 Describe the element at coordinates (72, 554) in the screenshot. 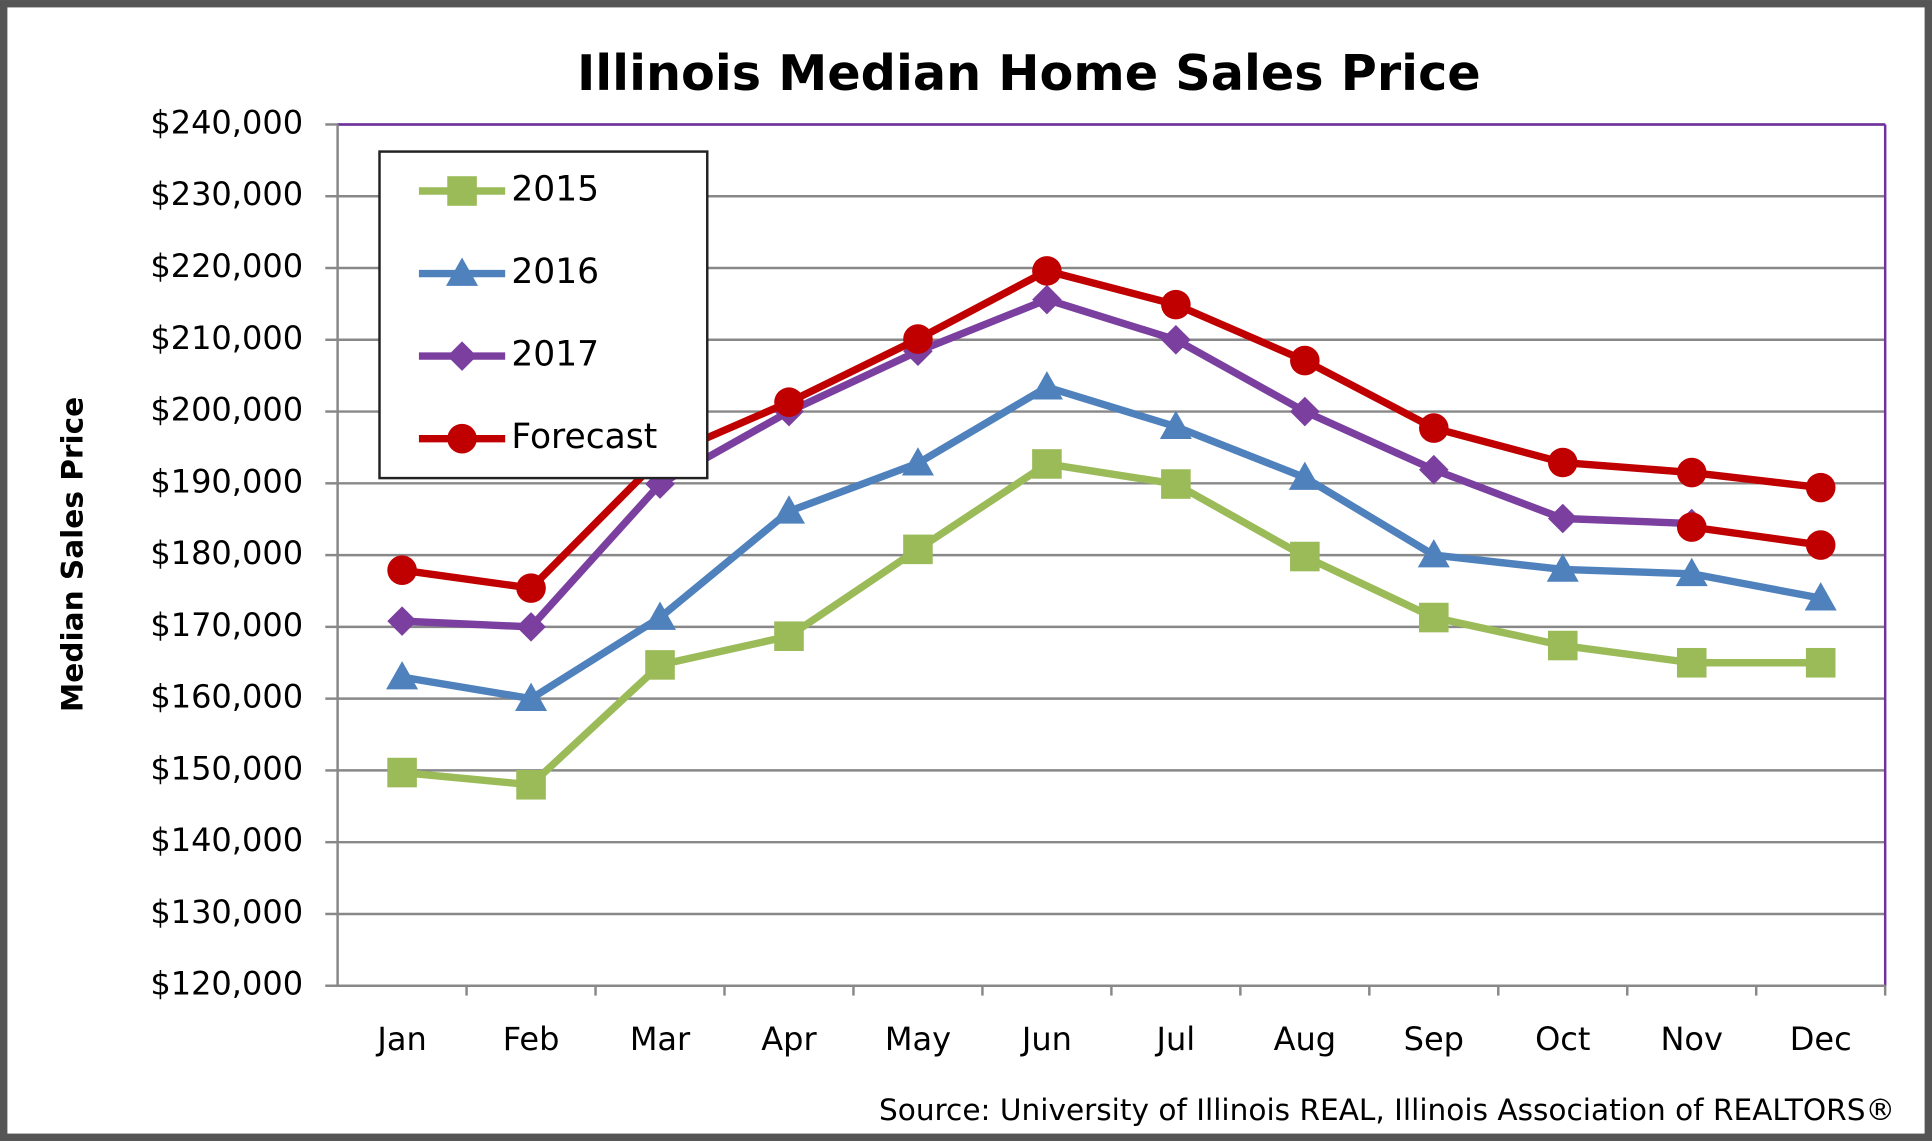

I see `y-axis-label: Median Sales Price` at that location.